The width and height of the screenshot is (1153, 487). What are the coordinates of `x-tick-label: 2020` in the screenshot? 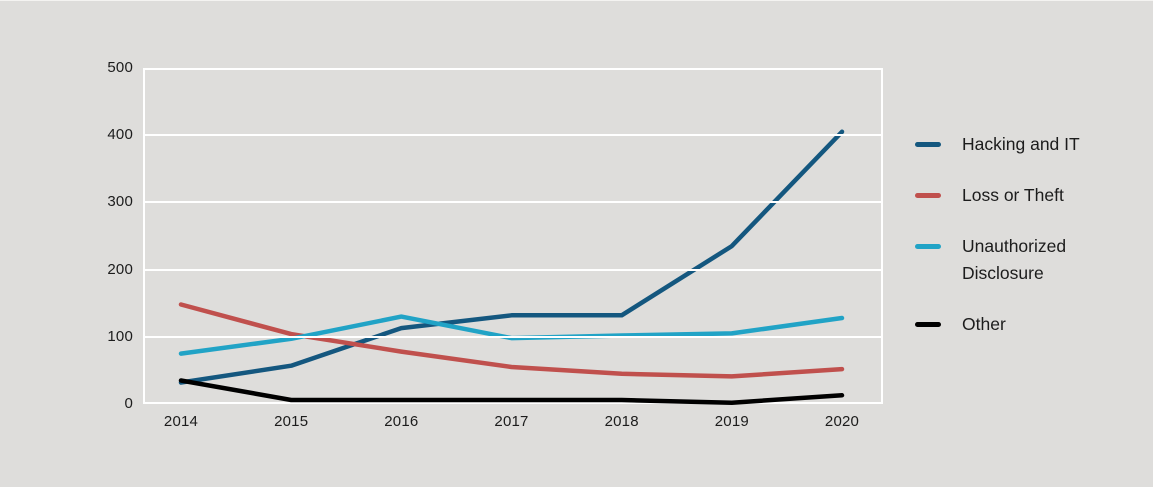 It's located at (842, 421).